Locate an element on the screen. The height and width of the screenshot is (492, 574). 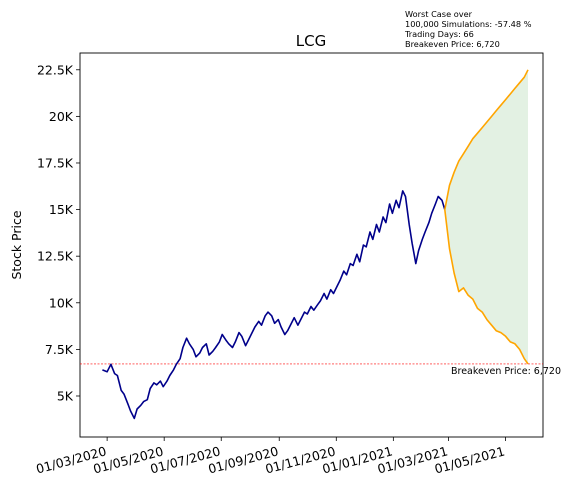
annotation-line: Worst Case over is located at coordinates (439, 14).